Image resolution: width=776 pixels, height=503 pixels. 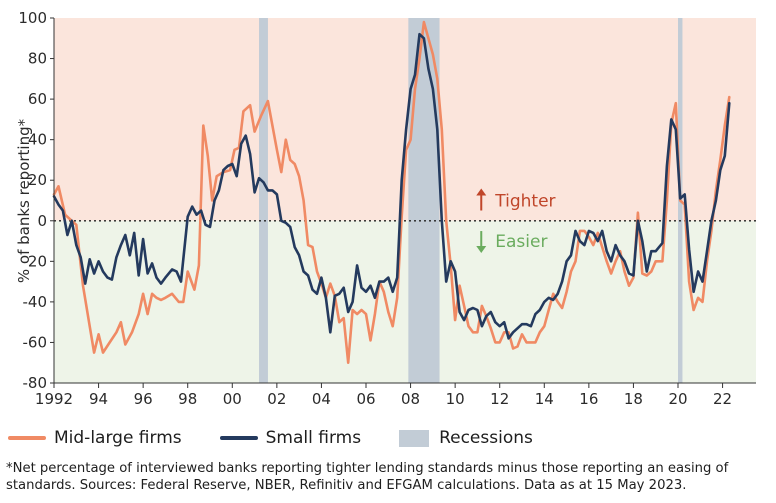 I want to click on easier-label: Easier, so click(x=521, y=242).